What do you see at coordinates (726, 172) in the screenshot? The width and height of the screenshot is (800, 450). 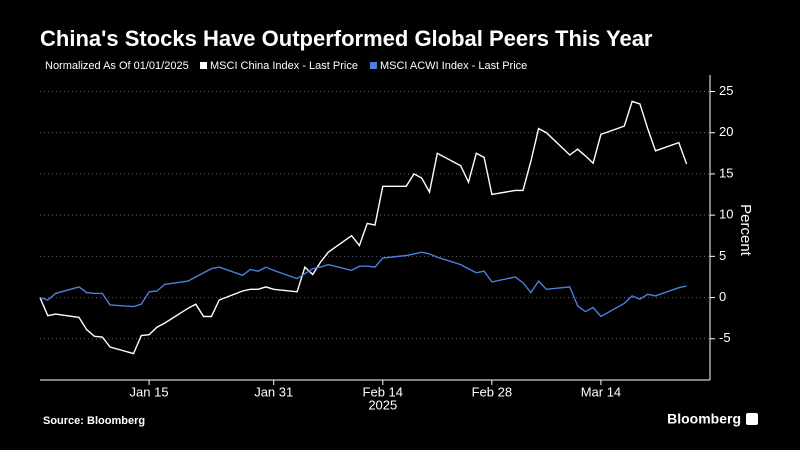 I see `y-tick-label: 15` at bounding box center [726, 172].